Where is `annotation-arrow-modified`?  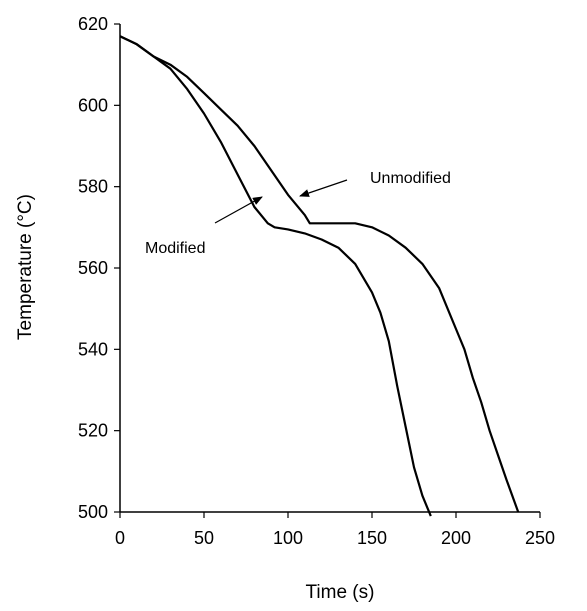
annotation-arrow-modified is located at coordinates (238, 210).